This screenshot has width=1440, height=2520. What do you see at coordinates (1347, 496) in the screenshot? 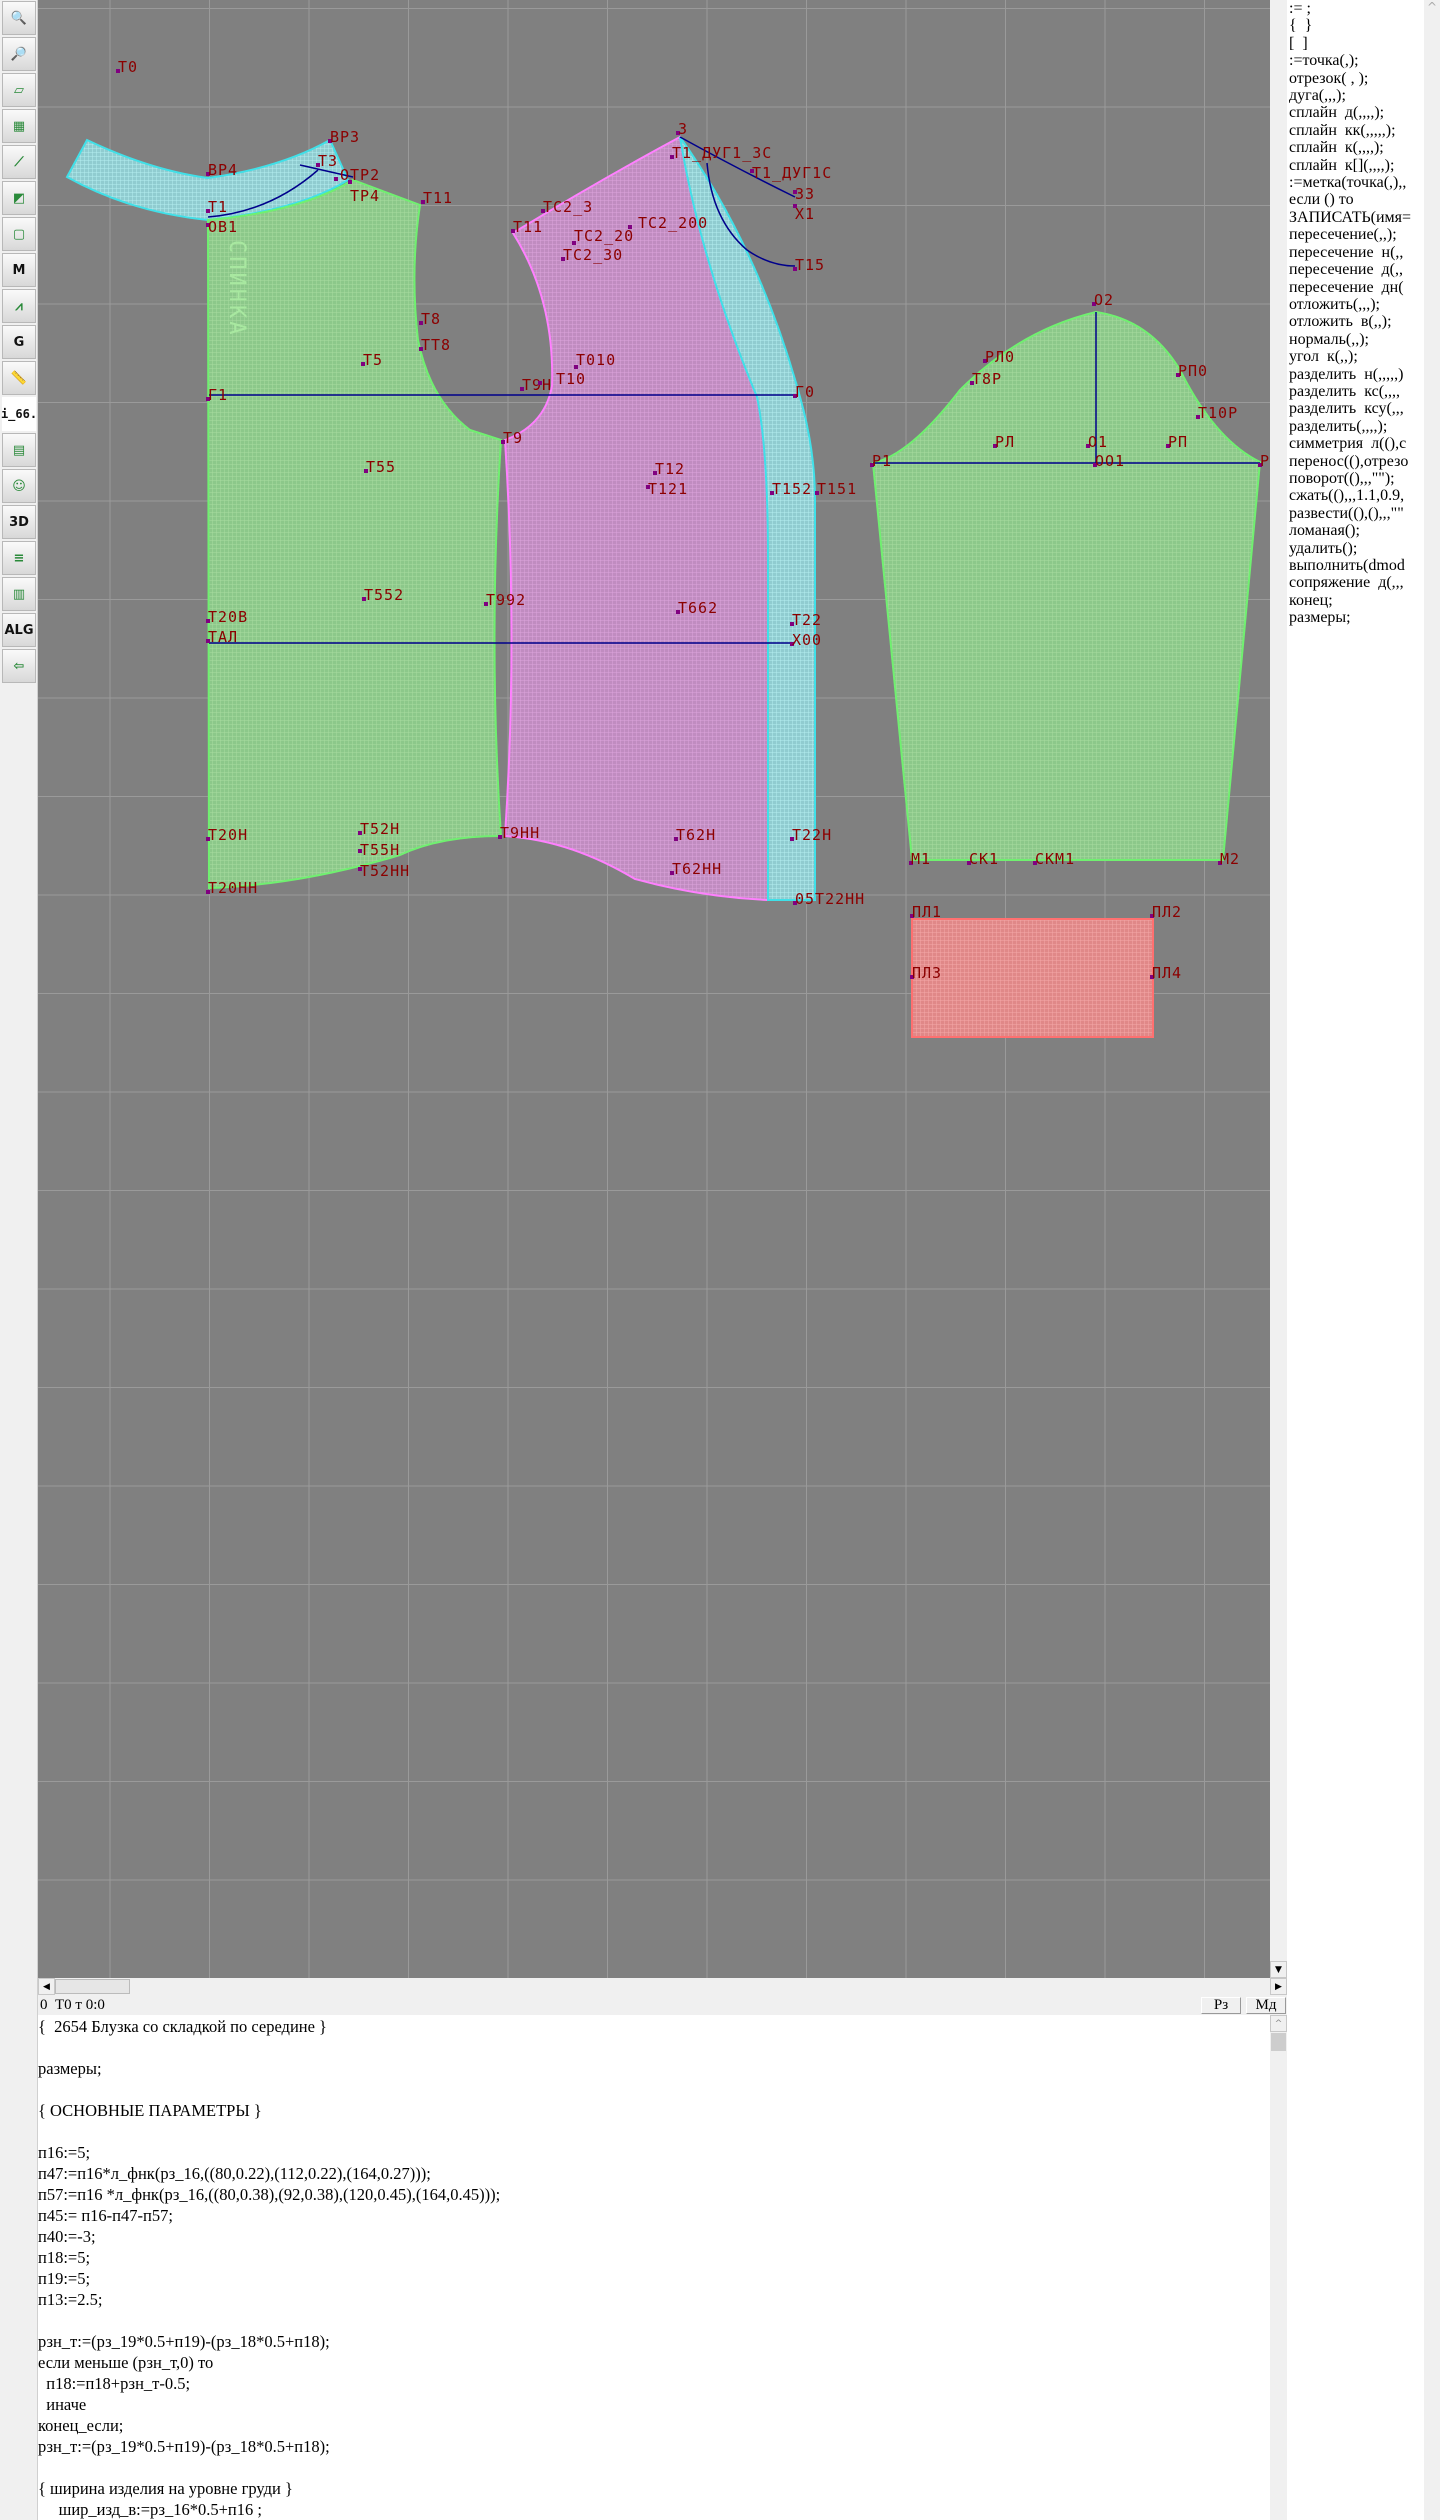
I see `snippet-item: сжать((),,,1.1,0.9,` at bounding box center [1347, 496].